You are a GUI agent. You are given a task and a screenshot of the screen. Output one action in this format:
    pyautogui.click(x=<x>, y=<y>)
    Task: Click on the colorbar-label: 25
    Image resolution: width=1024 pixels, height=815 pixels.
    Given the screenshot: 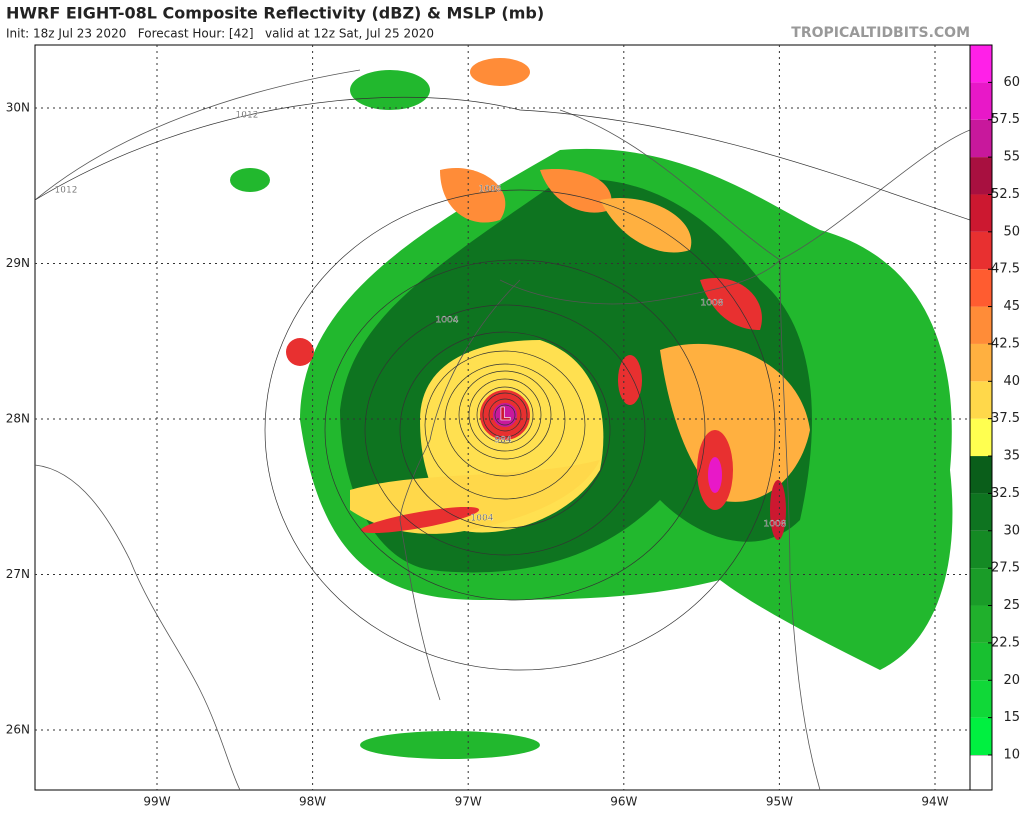 What is the action you would take?
    pyautogui.click(x=1011, y=605)
    